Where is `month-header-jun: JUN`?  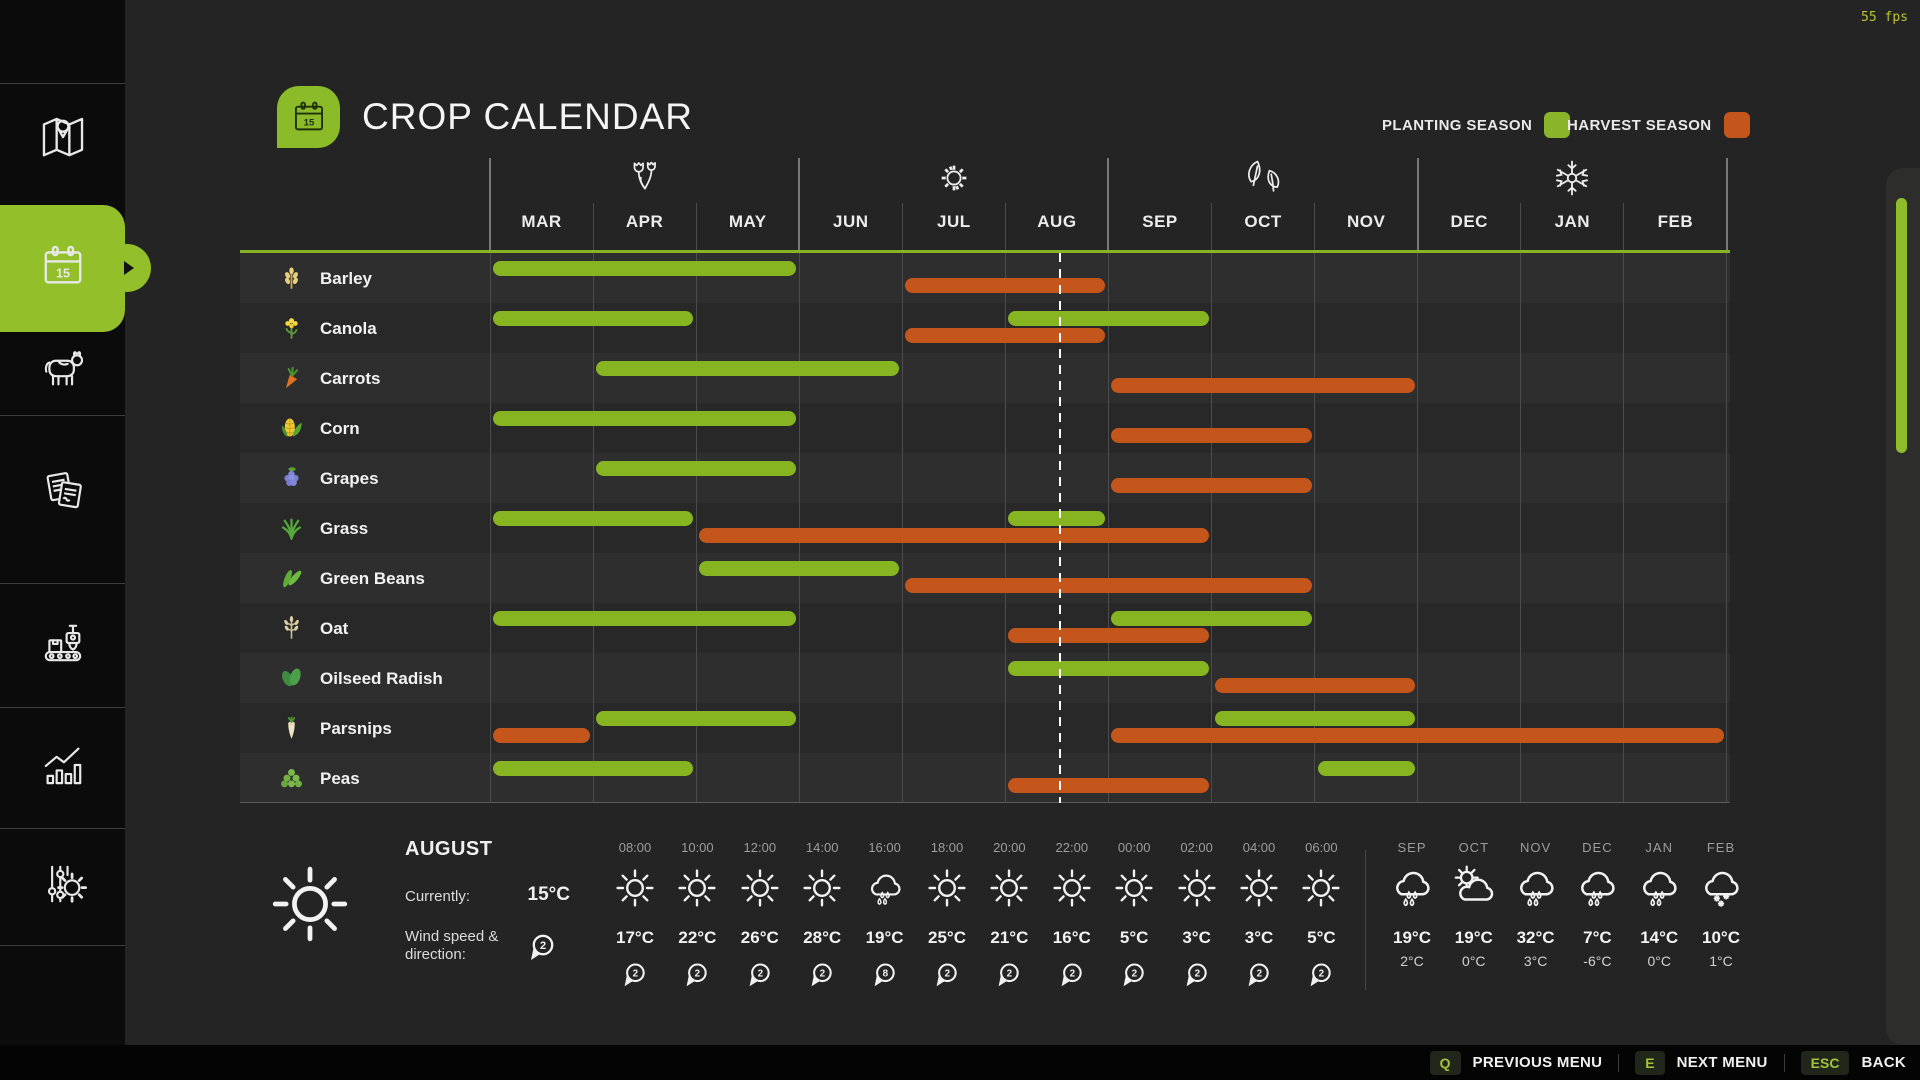
month-header-jun: JUN is located at coordinates (851, 221).